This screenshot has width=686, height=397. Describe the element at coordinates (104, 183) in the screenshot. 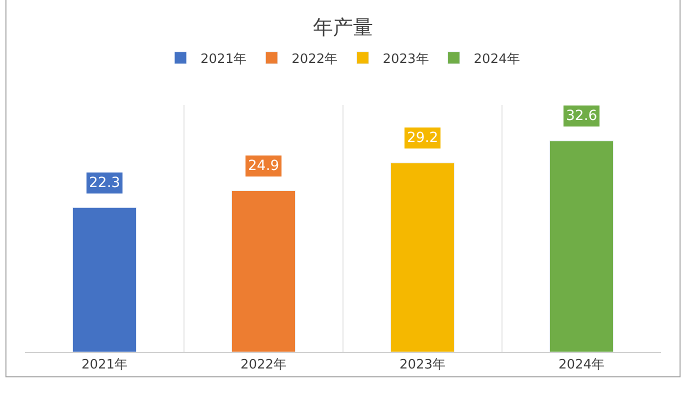

I see `data-label: 22.3` at that location.